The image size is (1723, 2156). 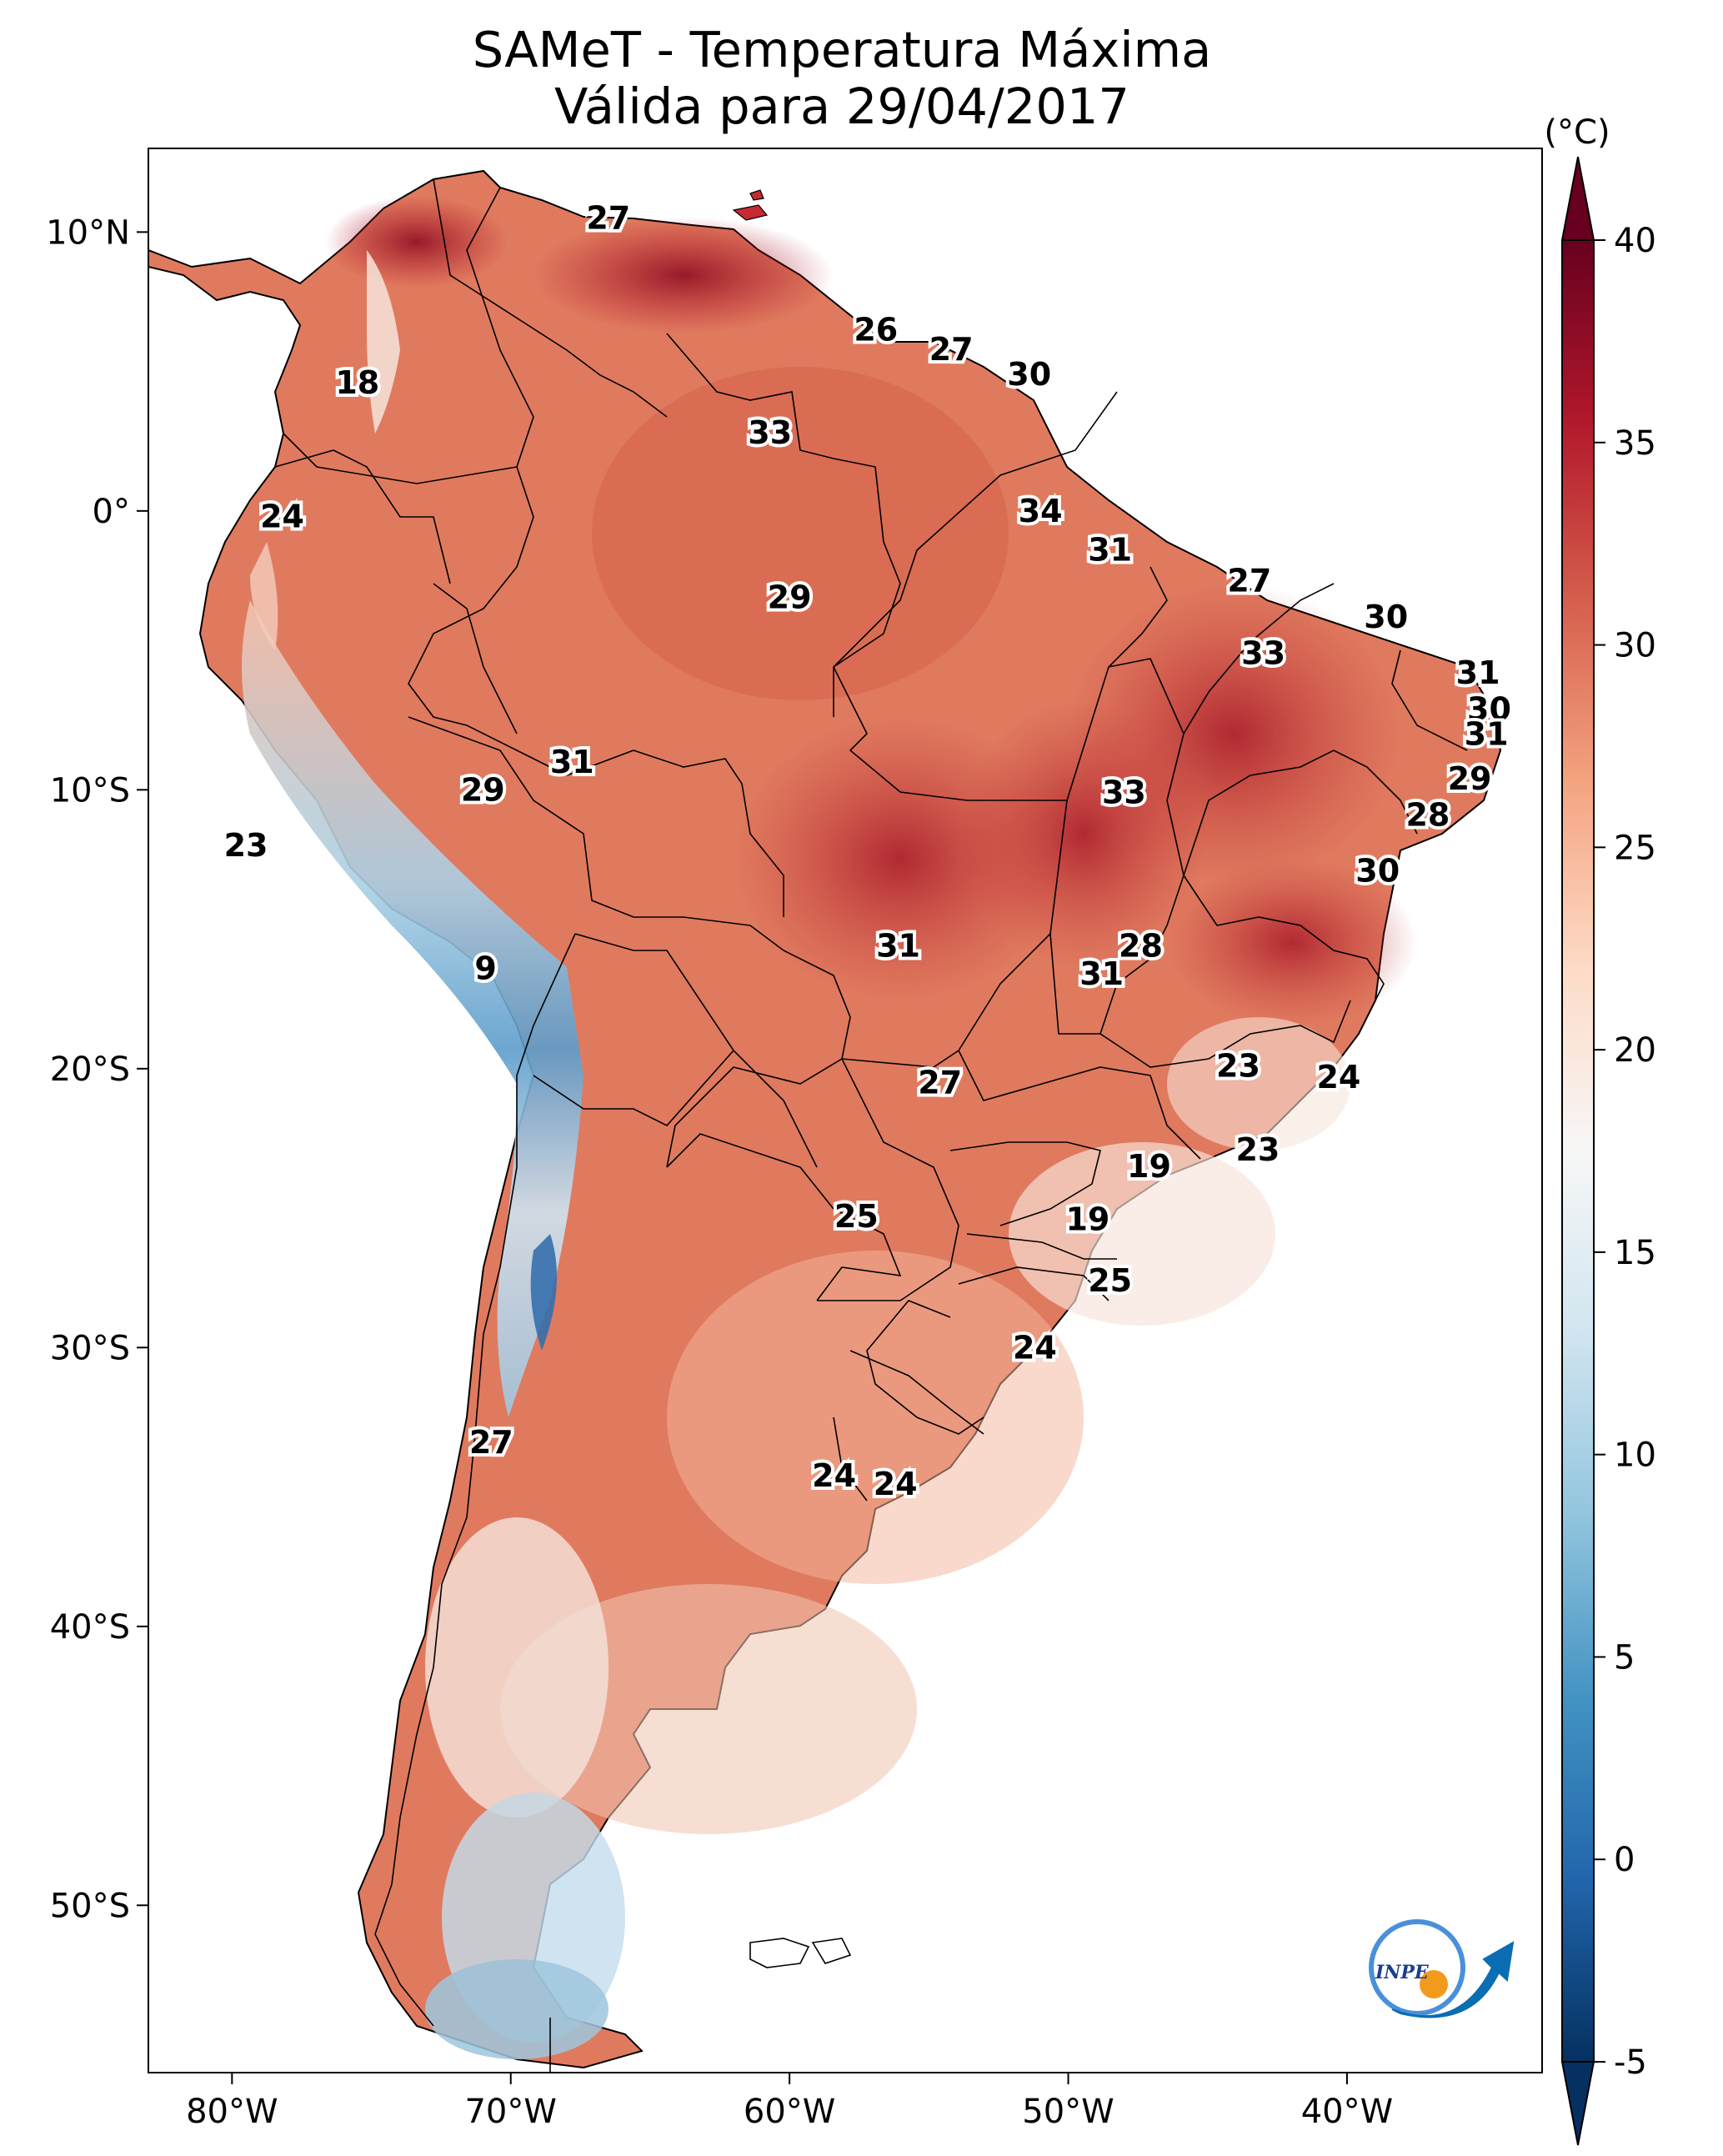 I want to click on logo-arc-icon, so click(x=1417, y=1967).